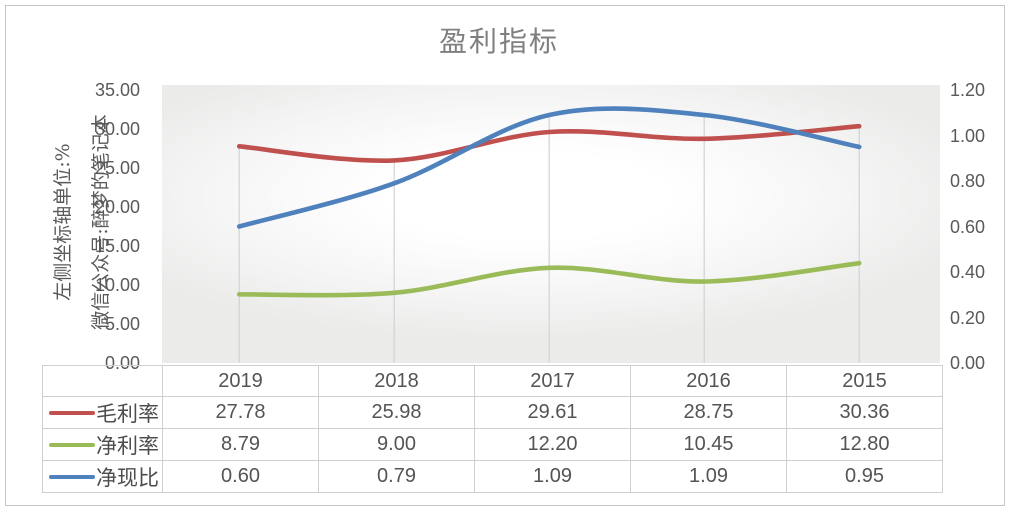 The width and height of the screenshot is (1009, 513). Describe the element at coordinates (968, 90) in the screenshot. I see `right-tick-0: 1.20` at that location.